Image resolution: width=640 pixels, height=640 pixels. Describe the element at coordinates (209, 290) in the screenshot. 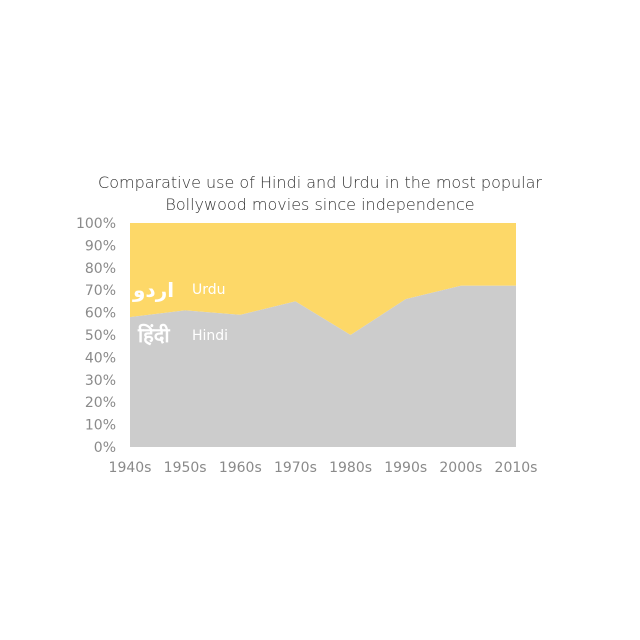

I see `series-label-urdu: Urdu` at that location.